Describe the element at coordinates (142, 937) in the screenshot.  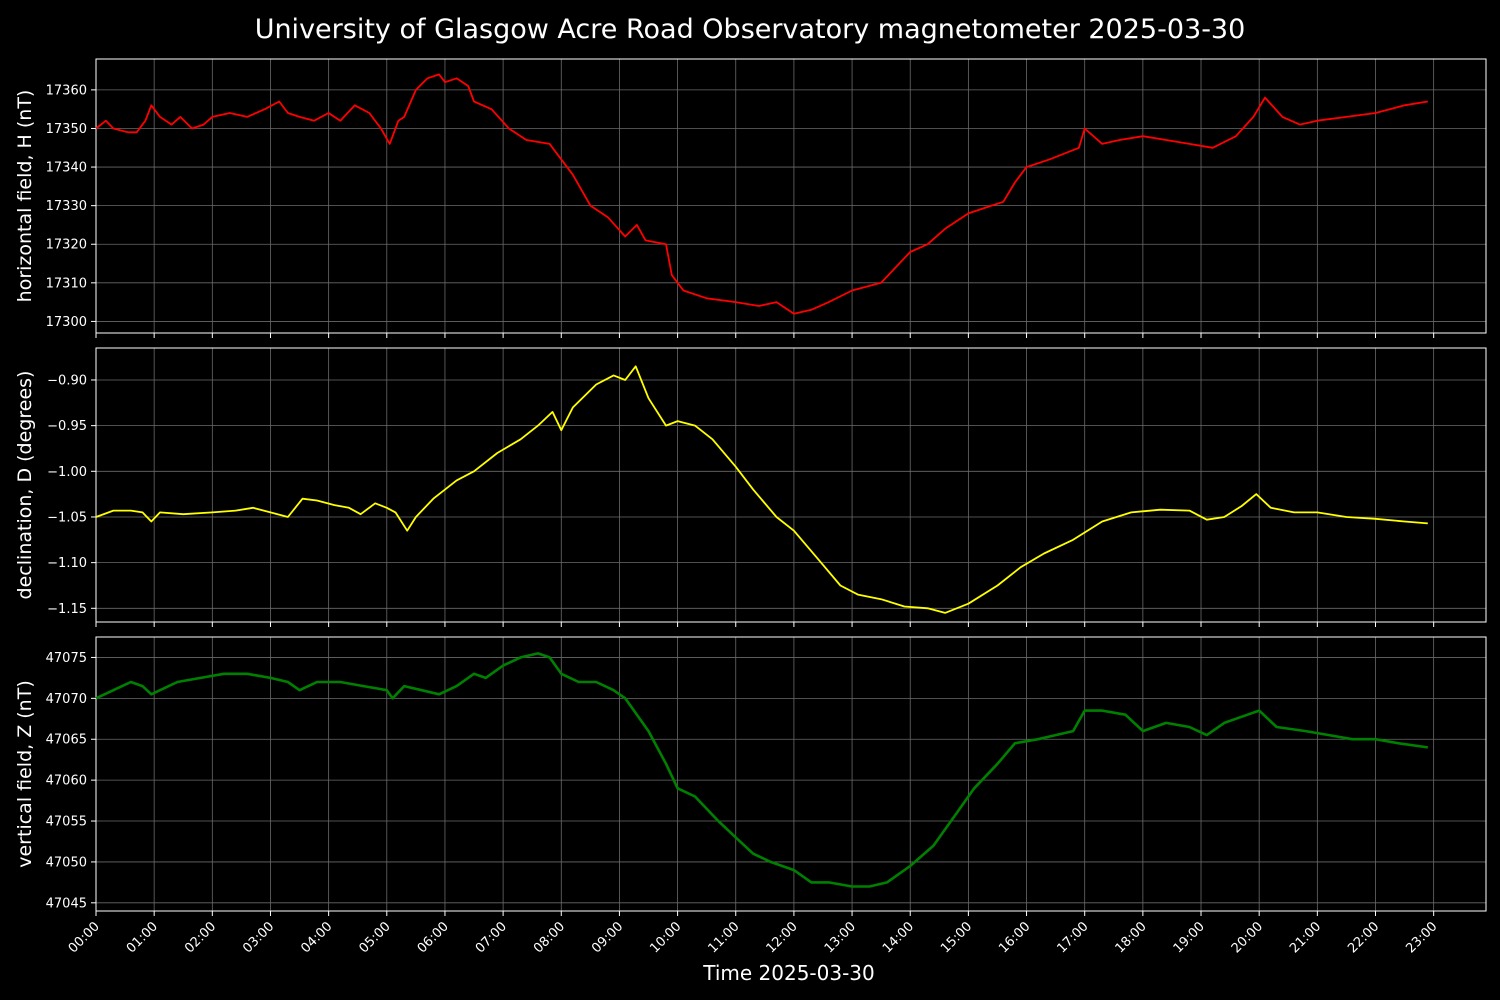
I see `x-tick-label: 01:00` at that location.